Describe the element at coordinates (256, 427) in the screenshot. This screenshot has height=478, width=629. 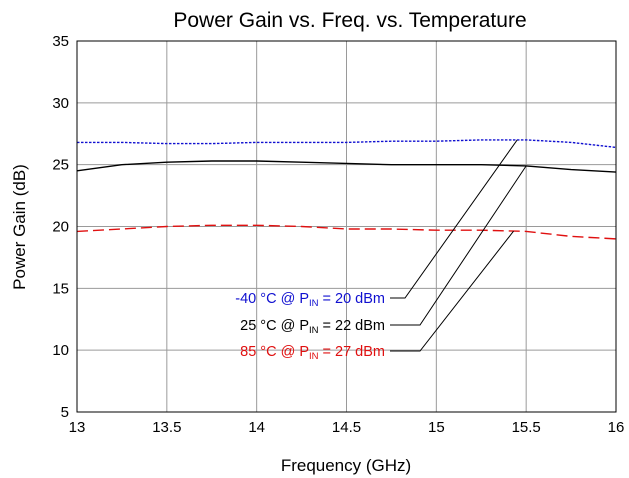
I see `x-tick-label: 14` at that location.